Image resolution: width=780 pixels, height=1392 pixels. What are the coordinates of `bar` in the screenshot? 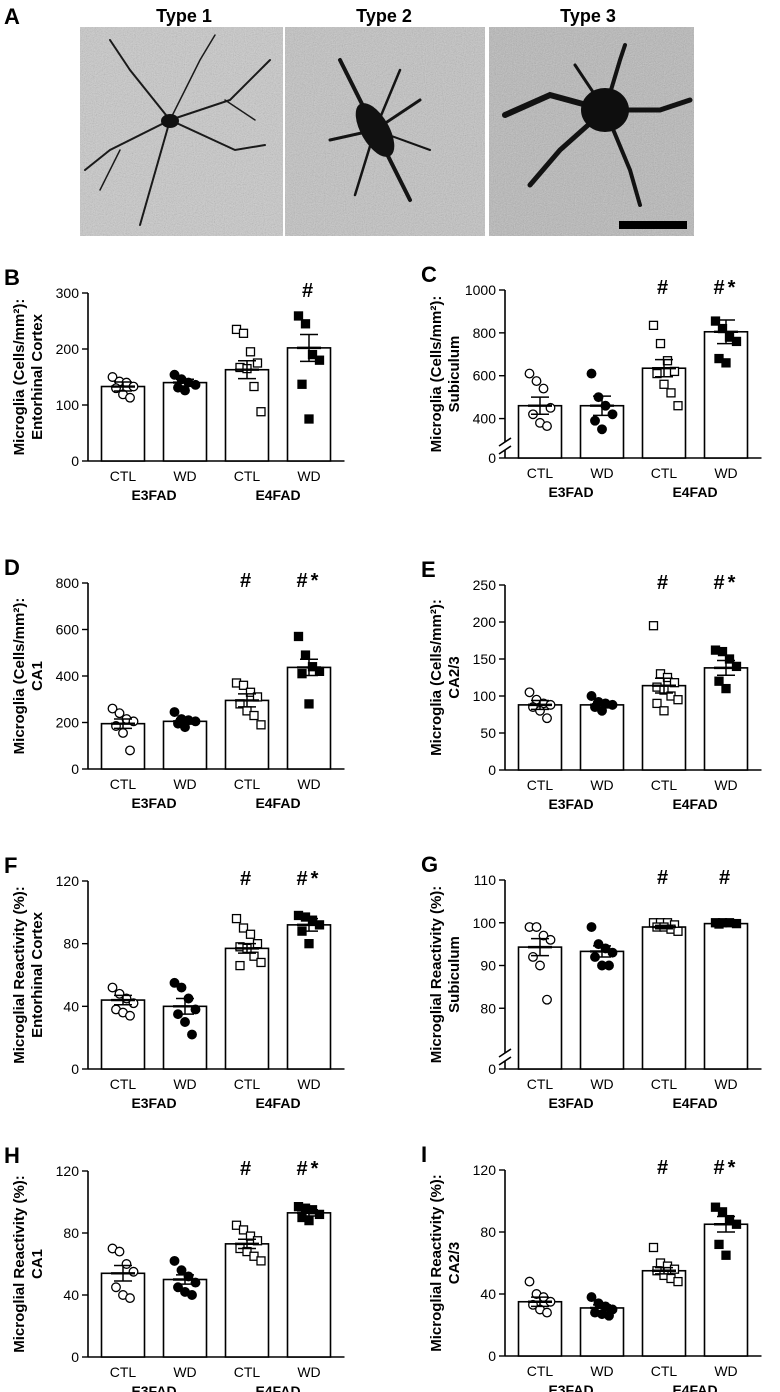 It's located at (309, 718).